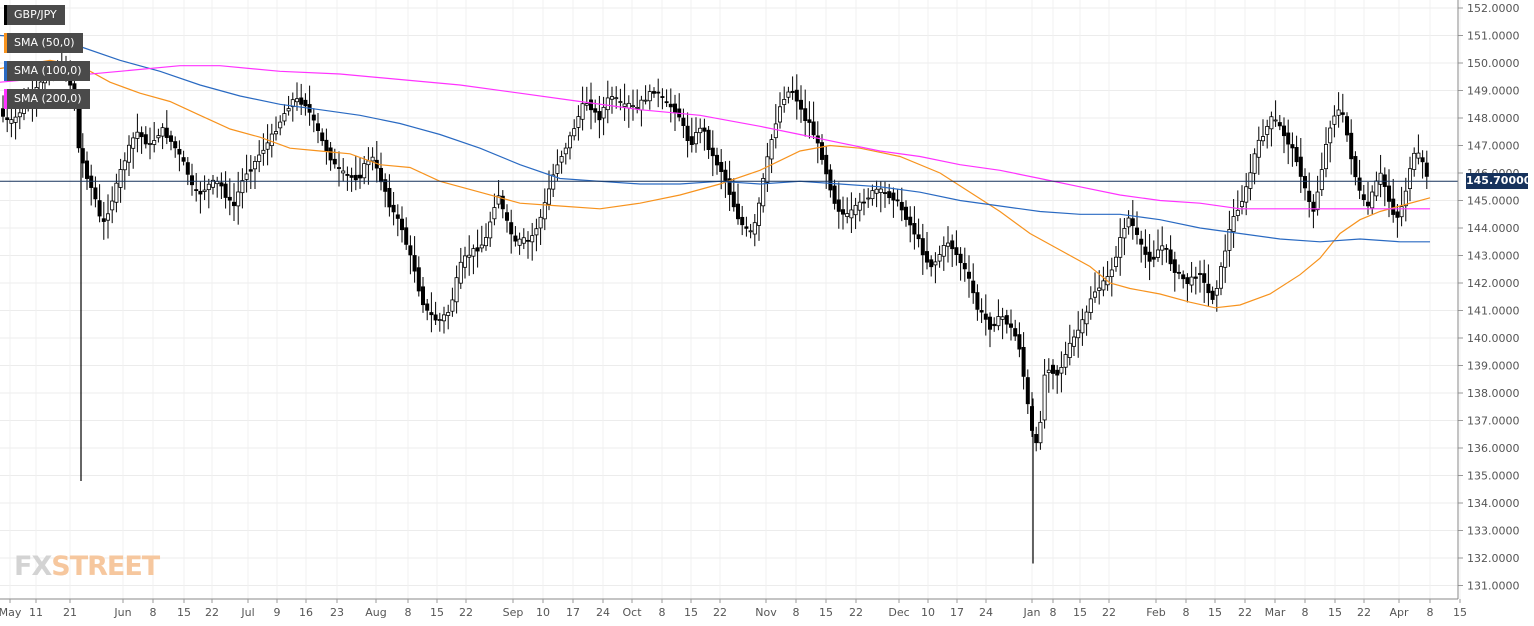 Image resolution: width=1534 pixels, height=626 pixels. Describe the element at coordinates (1215, 612) in the screenshot. I see `x-tick-label: 15` at that location.